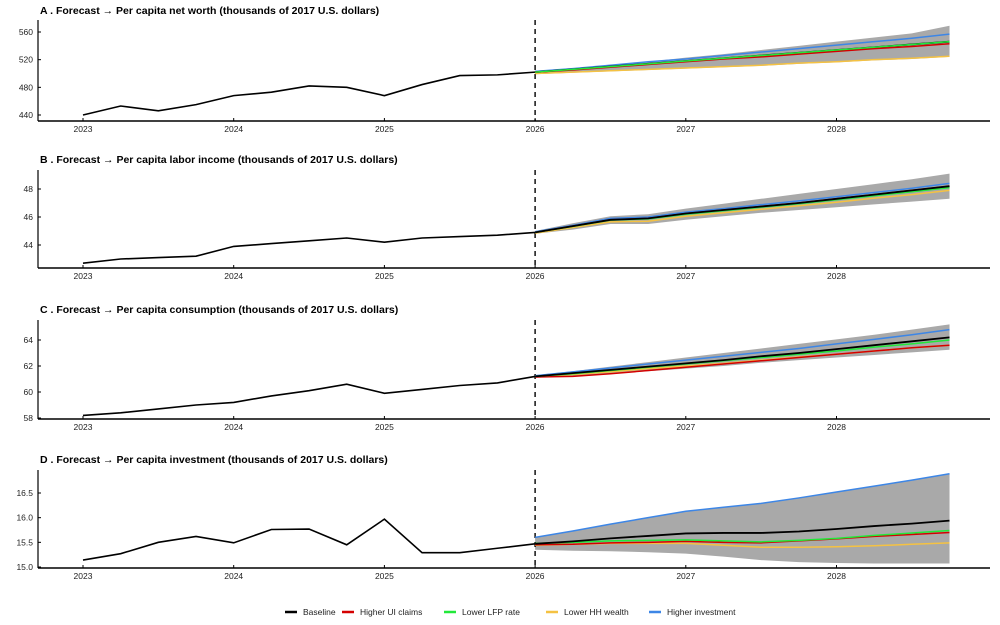  Describe the element at coordinates (26, 87) in the screenshot. I see `y-tick-label: 480` at that location.